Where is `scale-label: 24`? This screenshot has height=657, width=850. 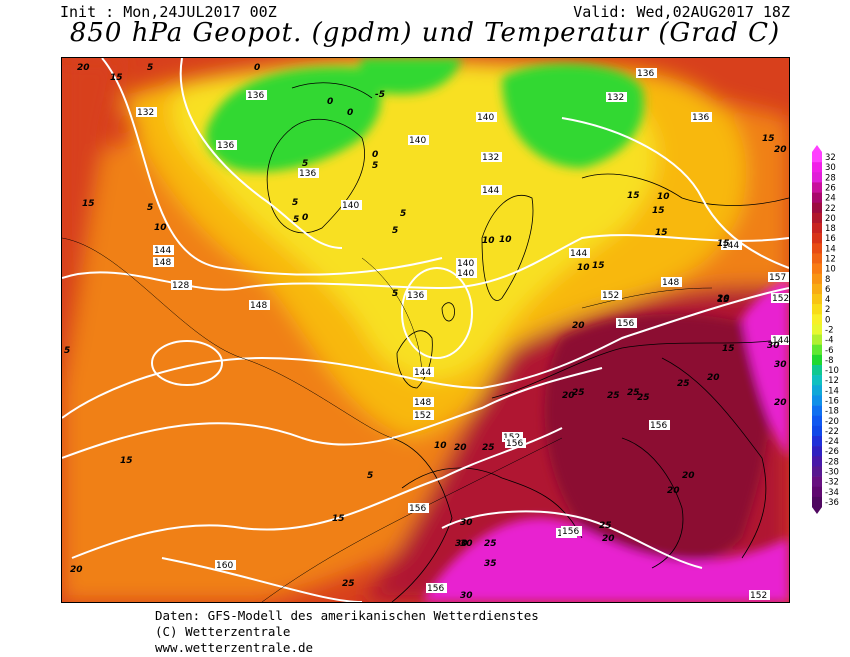 scale-label: 24 is located at coordinates (830, 199).